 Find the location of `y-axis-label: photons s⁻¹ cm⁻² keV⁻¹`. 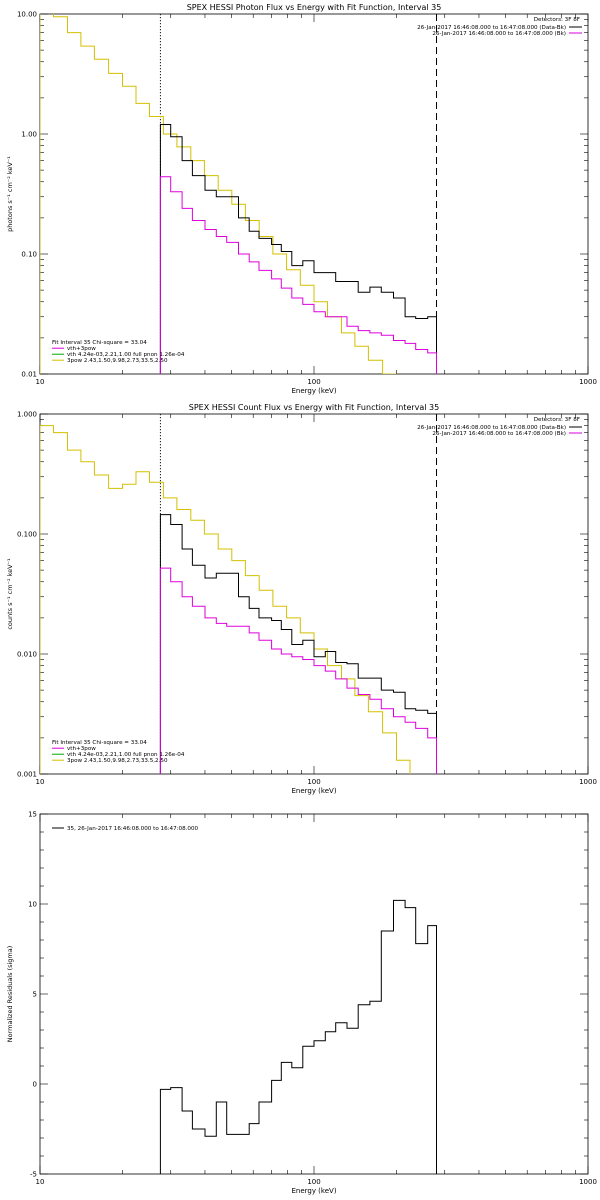

y-axis-label: photons s⁻¹ cm⁻² keV⁻¹ is located at coordinates (10, 194).